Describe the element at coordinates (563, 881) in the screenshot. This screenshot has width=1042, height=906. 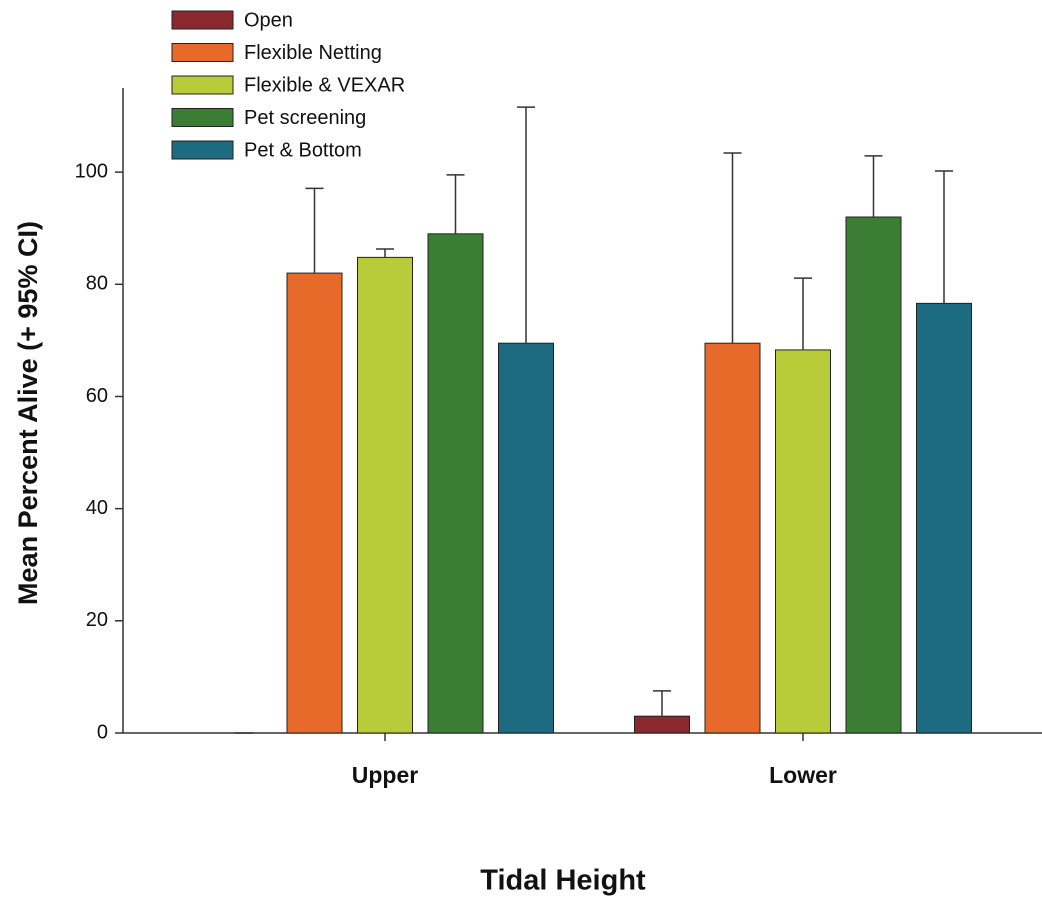
I see `x-axis-label: Tidal Height` at that location.